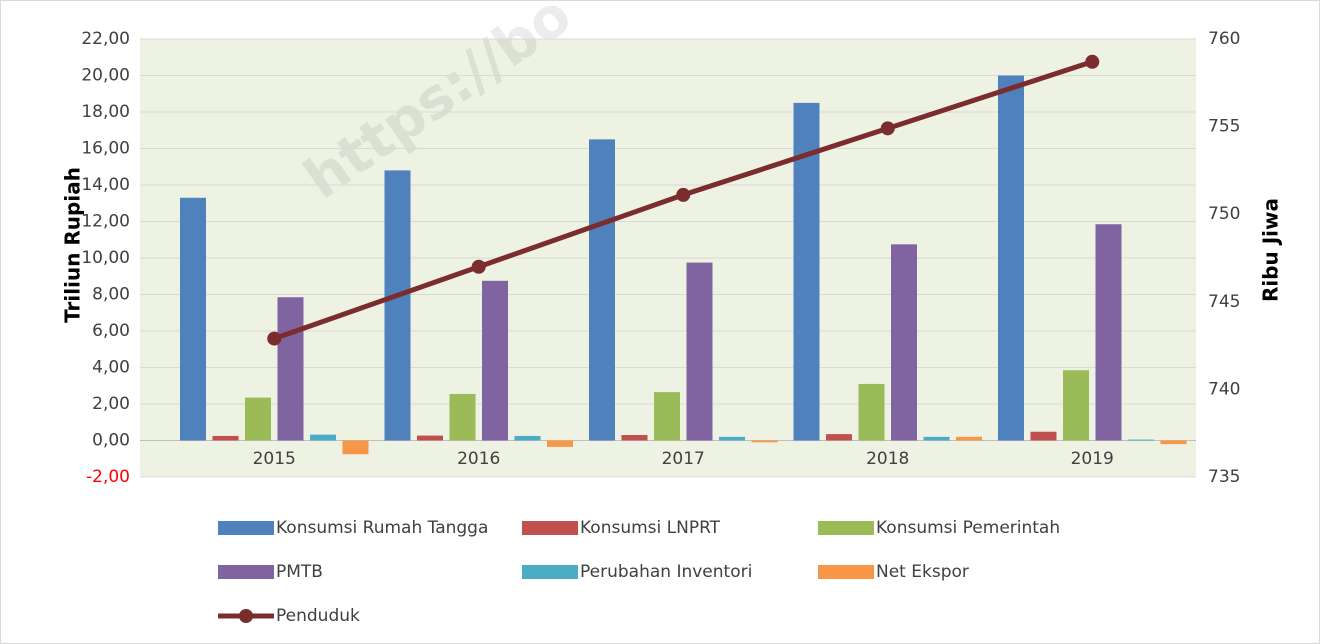 The image size is (1320, 644). I want to click on y-tick-label: 0,00, so click(111, 441).